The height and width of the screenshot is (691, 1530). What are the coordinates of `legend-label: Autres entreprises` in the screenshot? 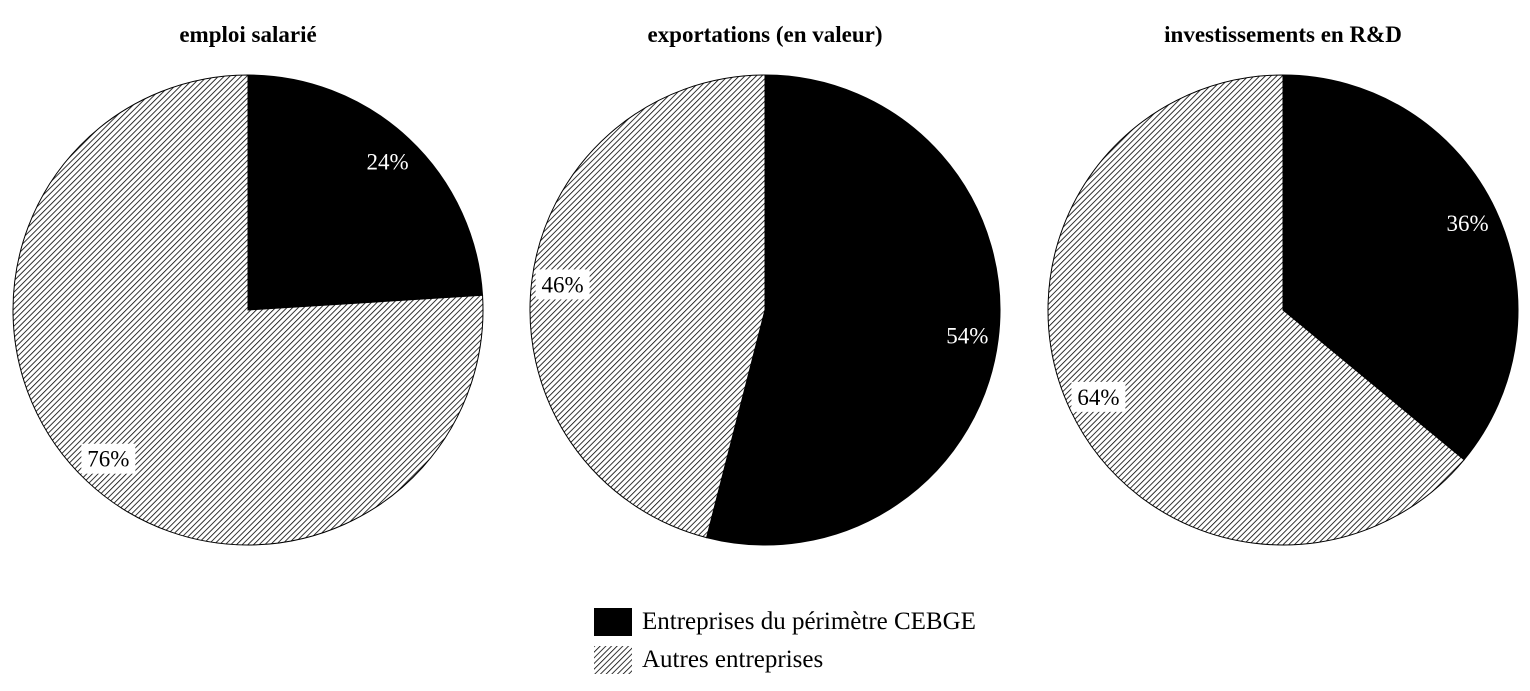 It's located at (733, 659).